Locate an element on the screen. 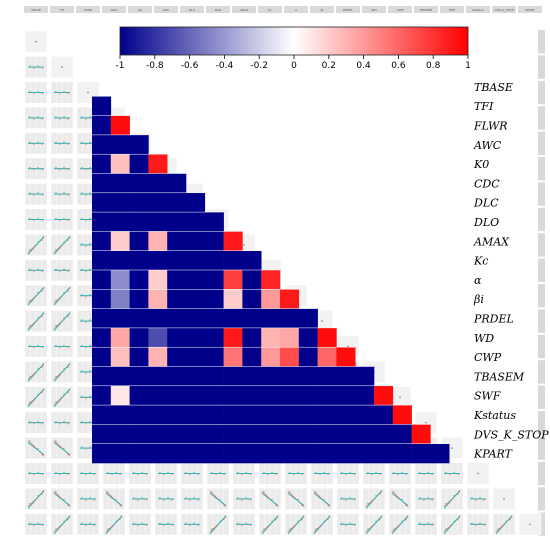 The image size is (550, 547). row-label: βi is located at coordinates (478, 299).